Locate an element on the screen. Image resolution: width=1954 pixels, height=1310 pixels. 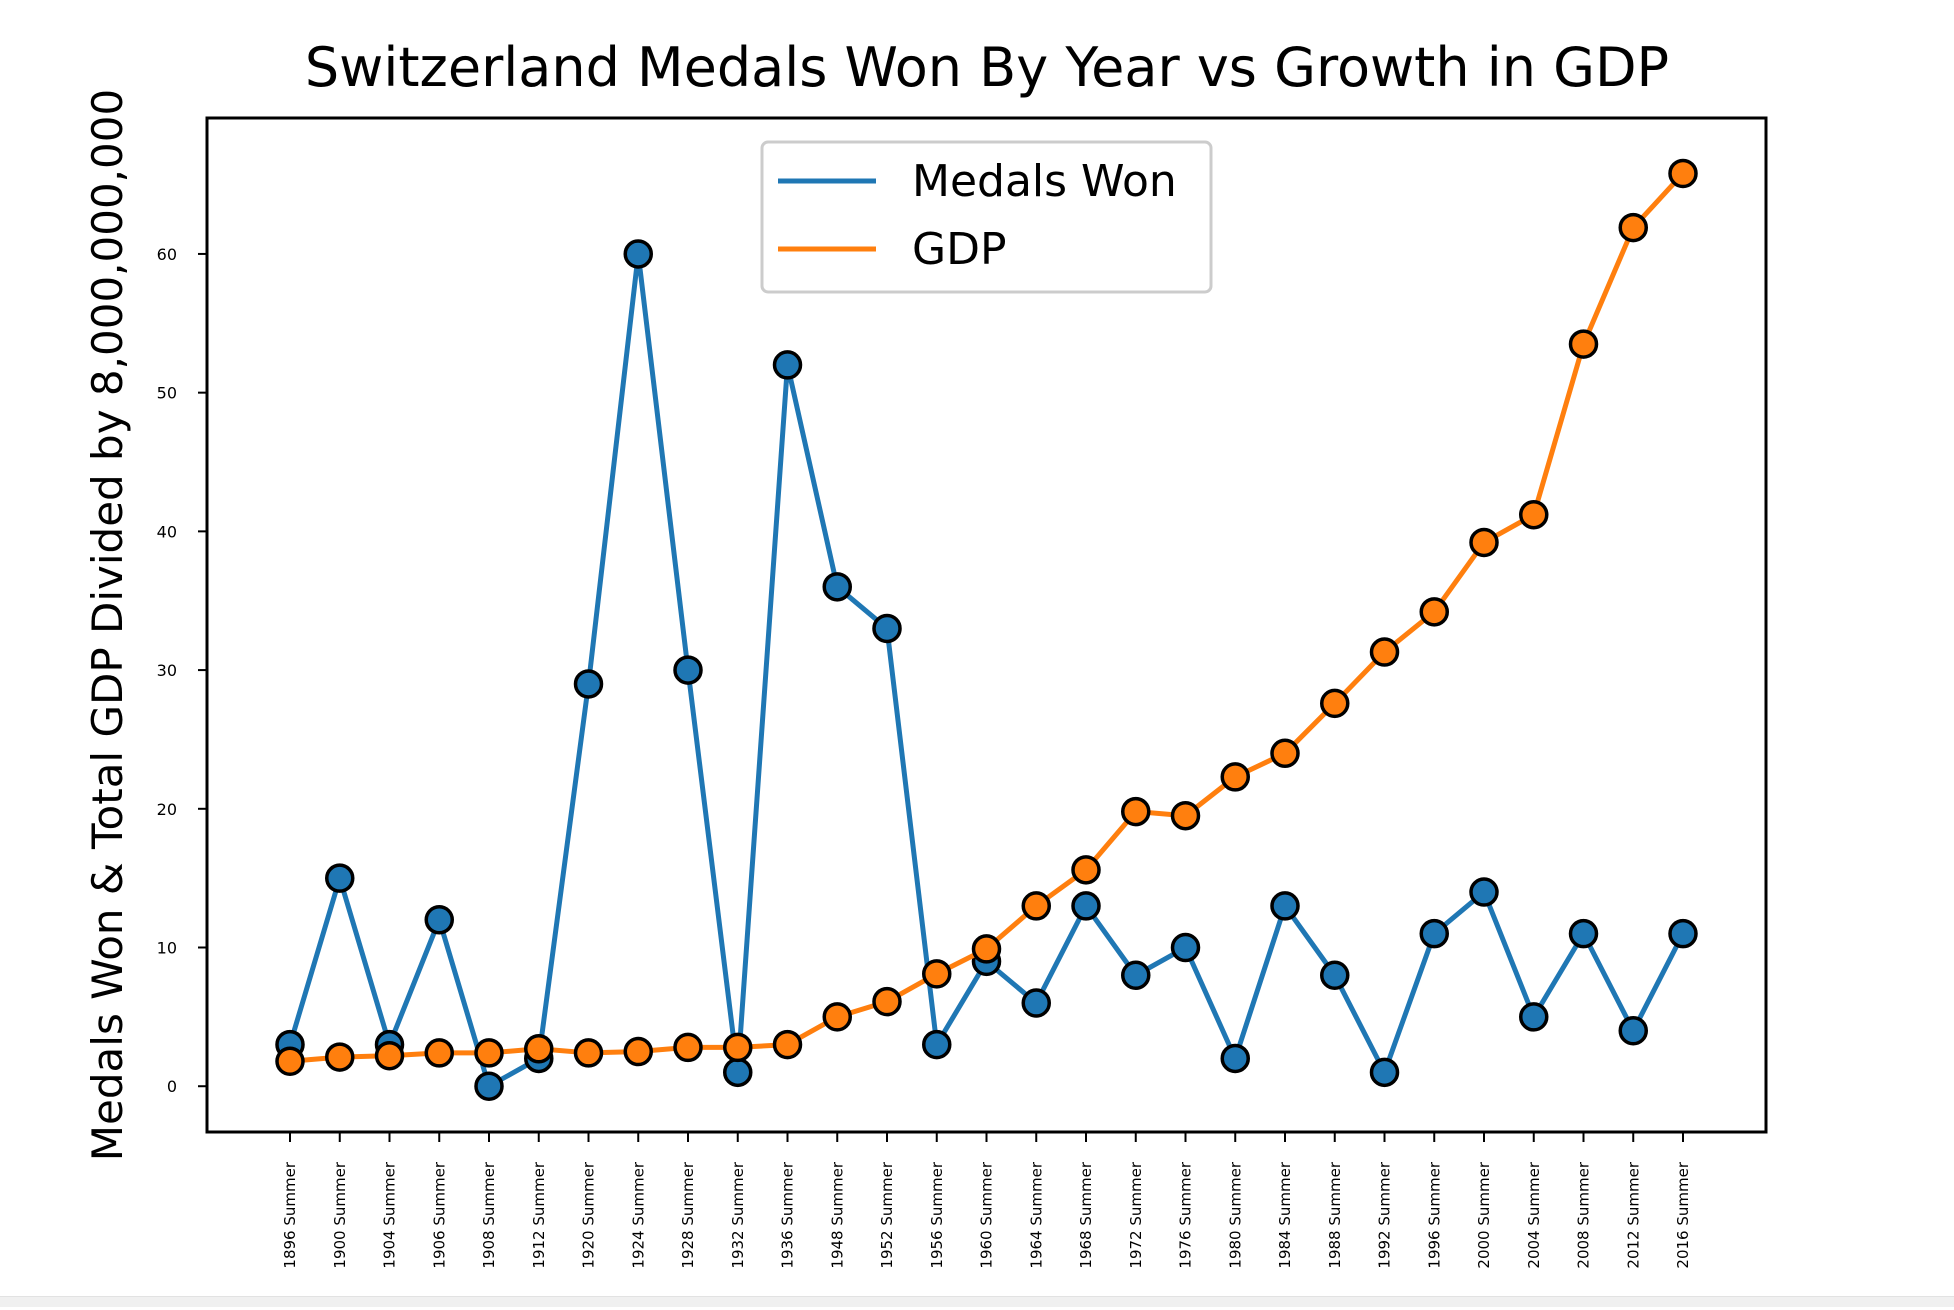
x-tick-label-25: 2004 Summer is located at coordinates (1534, 1214).